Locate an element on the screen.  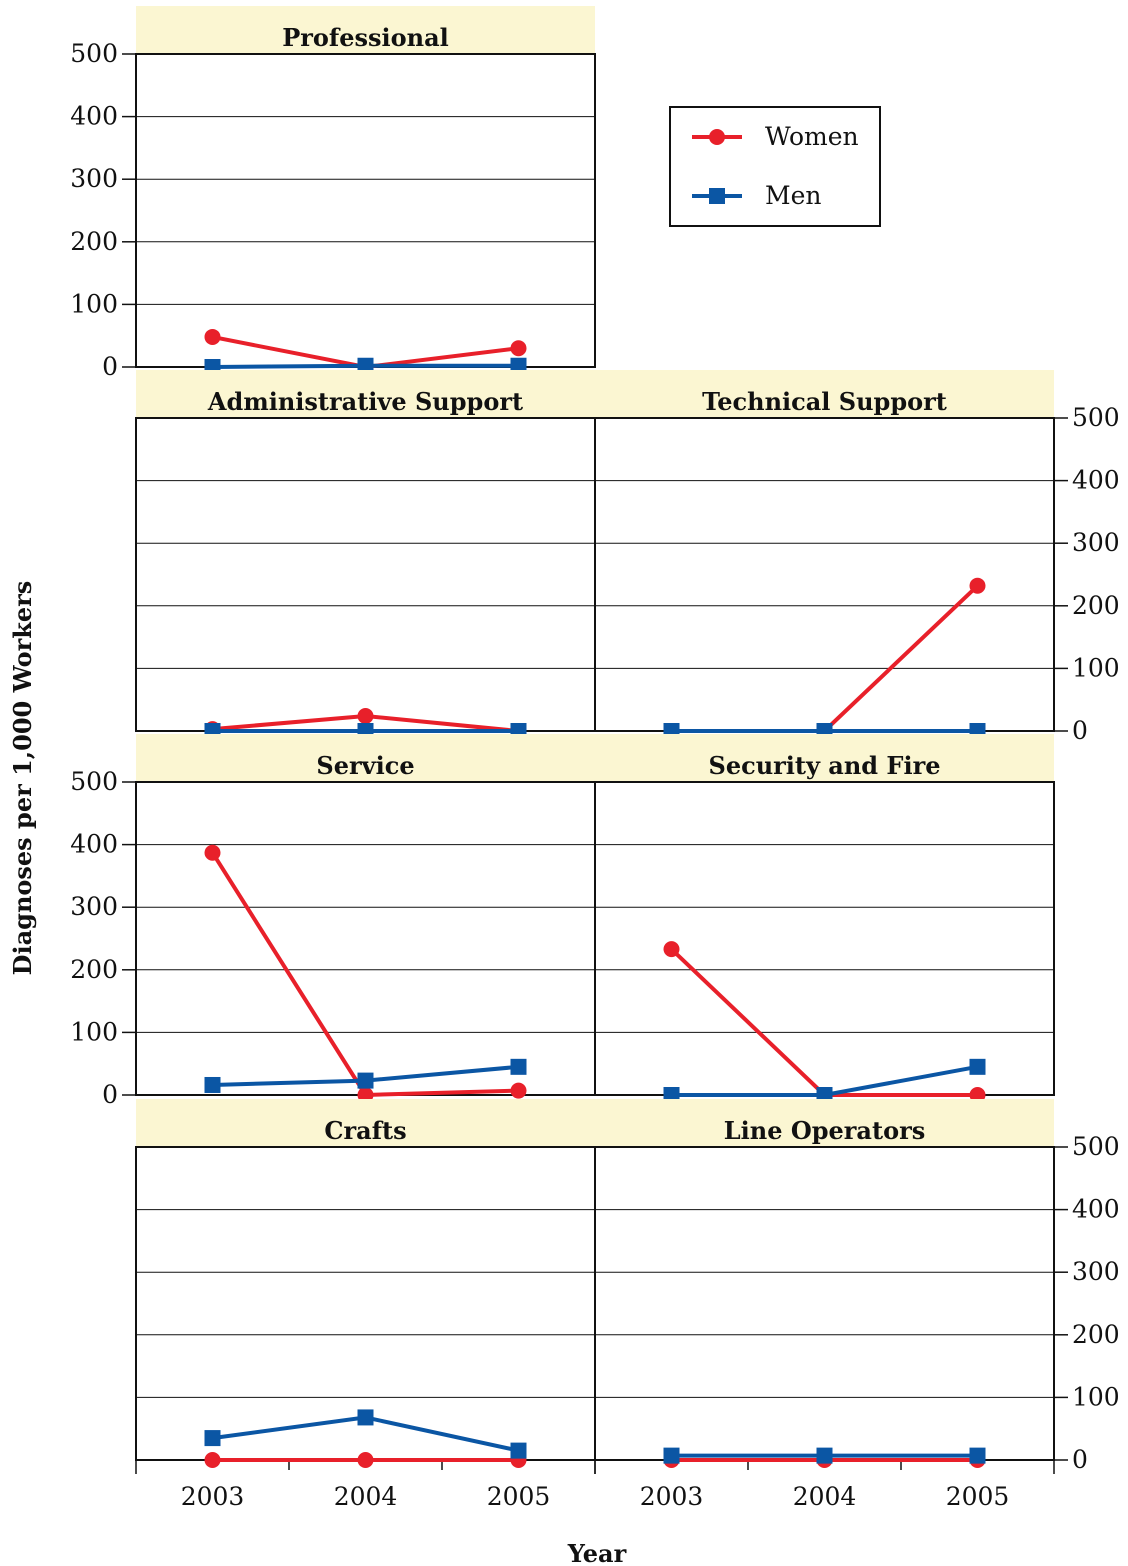
panel-crafts: Crafts 2003 2004 2005 is located at coordinates (365, 1305).